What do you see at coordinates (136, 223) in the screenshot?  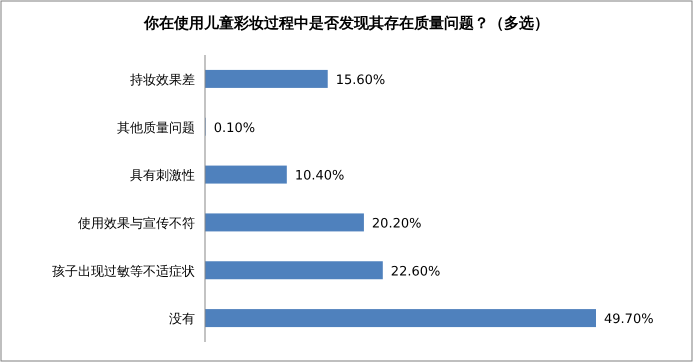 I see `y-tick-label: 使用效果与宣传不符` at bounding box center [136, 223].